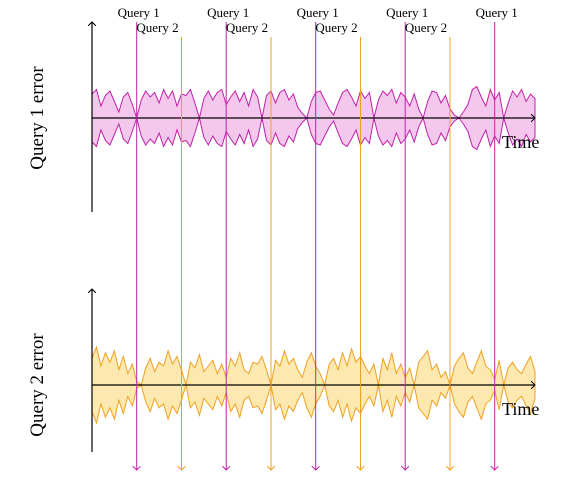 Image resolution: width=566 pixels, height=481 pixels. What do you see at coordinates (520, 409) in the screenshot?
I see `x-axis-label-query-2: Time` at bounding box center [520, 409].